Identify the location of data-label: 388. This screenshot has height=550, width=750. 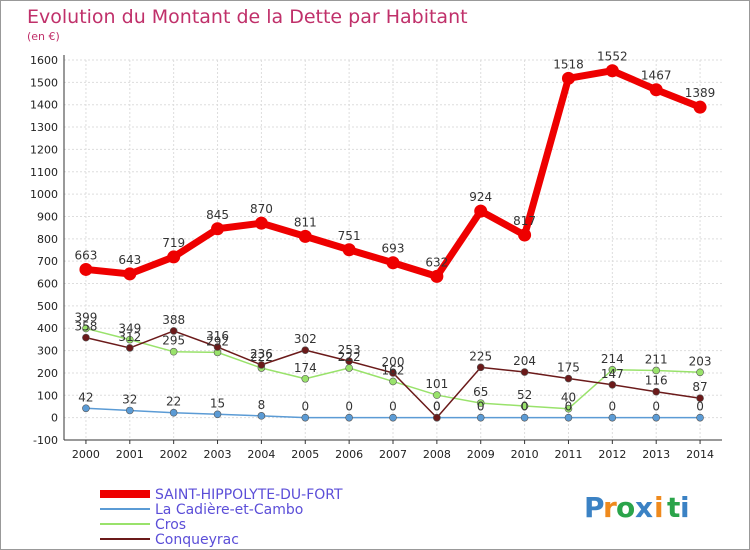
(173, 320).